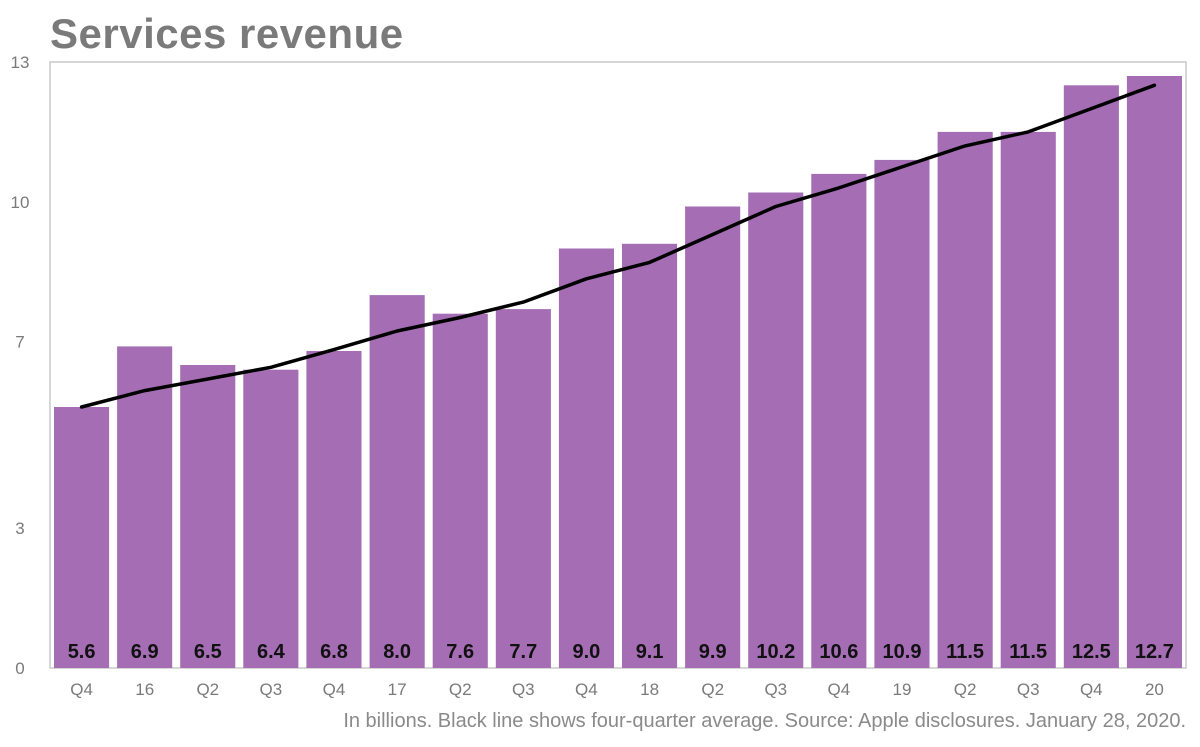  I want to click on bar-value-label: 9.9, so click(713, 652).